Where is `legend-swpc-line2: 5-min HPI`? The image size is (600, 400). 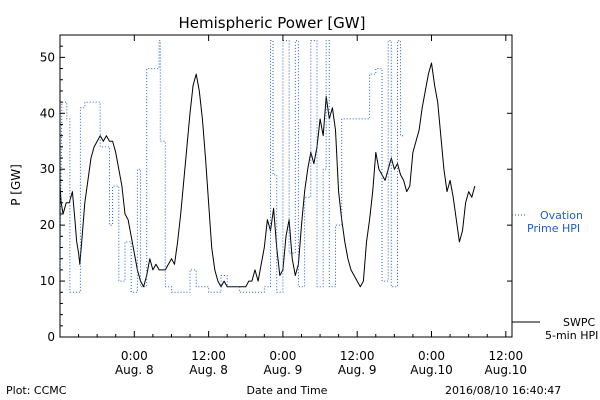
legend-swpc-line2: 5-min HPI is located at coordinates (571, 335).